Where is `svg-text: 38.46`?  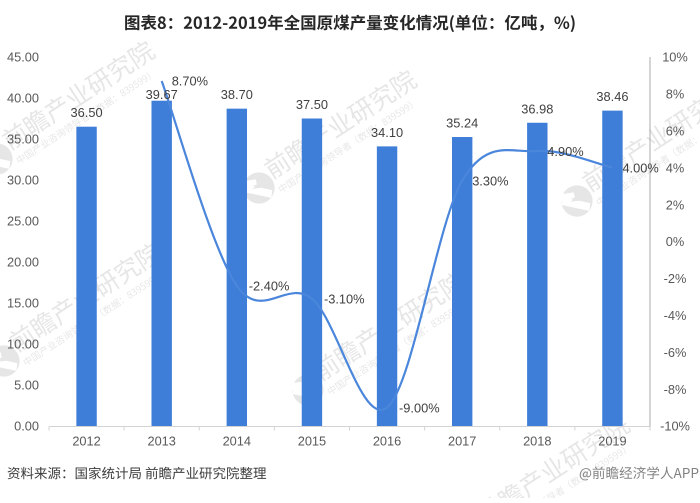
svg-text: 38.46 is located at coordinates (612, 96).